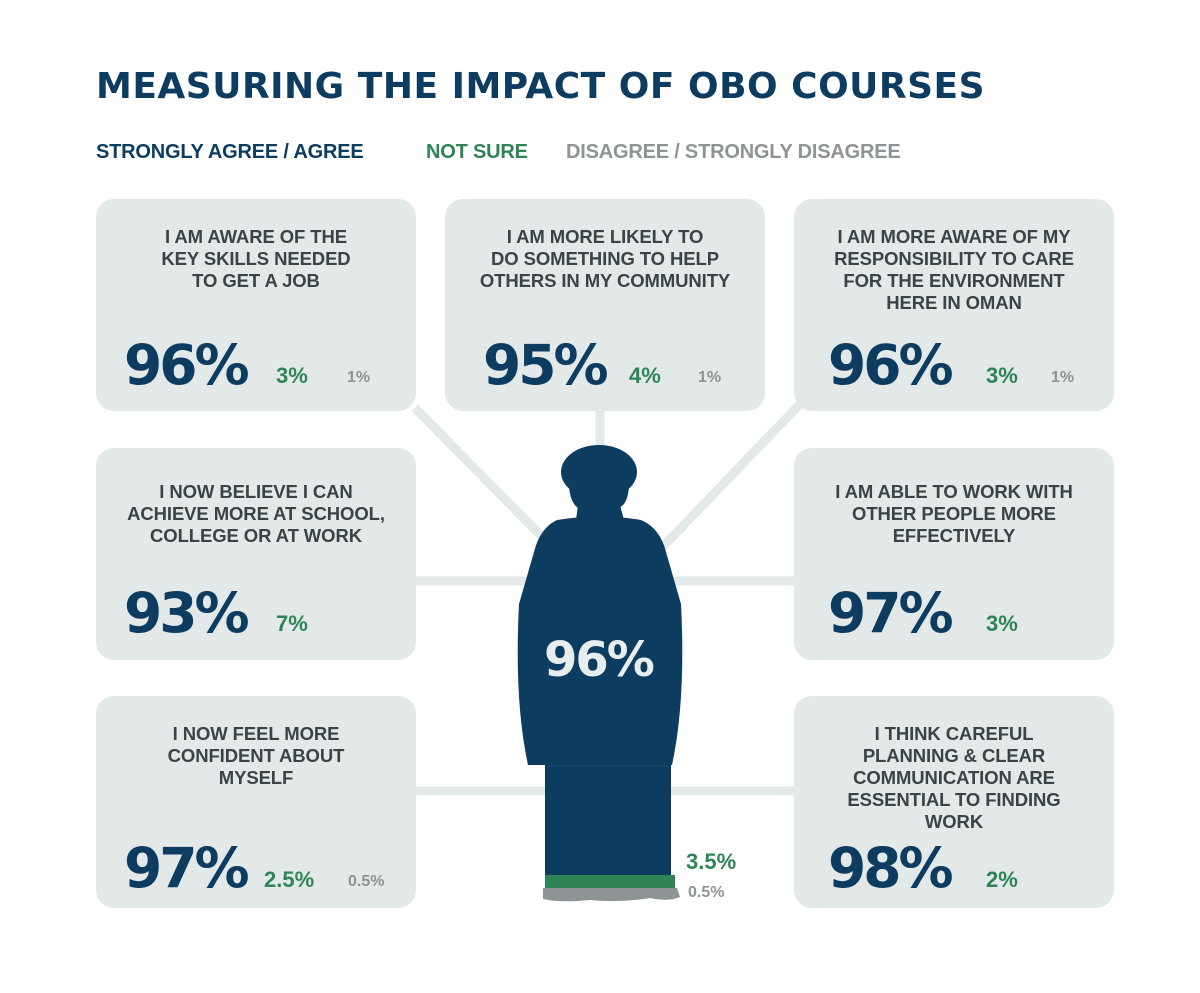  I want to click on legend-disagree: DISAGREE / STRONGLY DISAGREE, so click(733, 152).